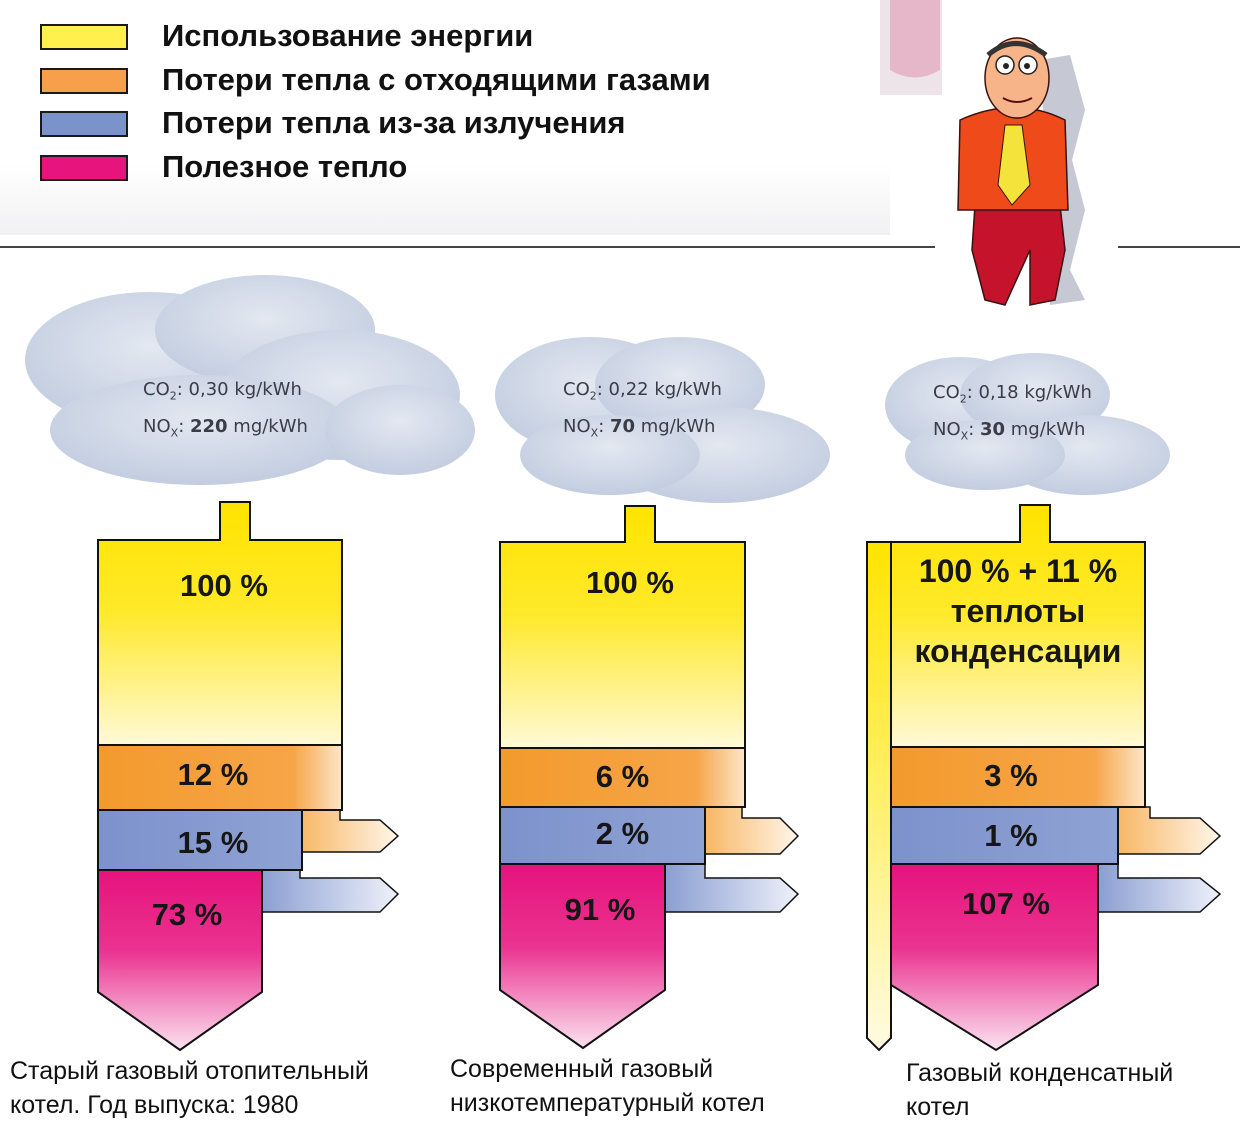 The height and width of the screenshot is (1133, 1240). What do you see at coordinates (1011, 835) in the screenshot?
I see `boiler-3-radiation-loss-label: 1 %` at bounding box center [1011, 835].